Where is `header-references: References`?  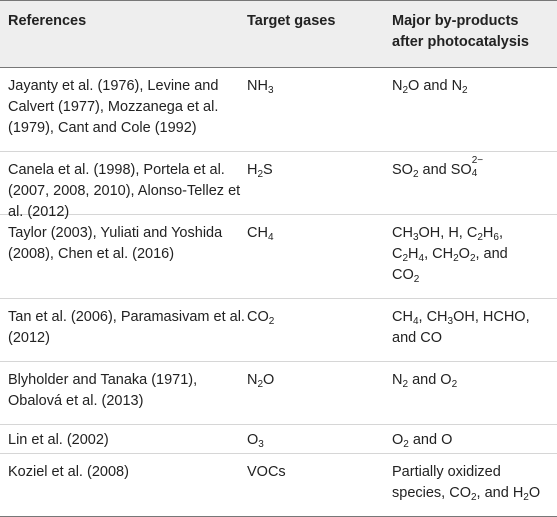
header-references: References is located at coordinates (47, 21).